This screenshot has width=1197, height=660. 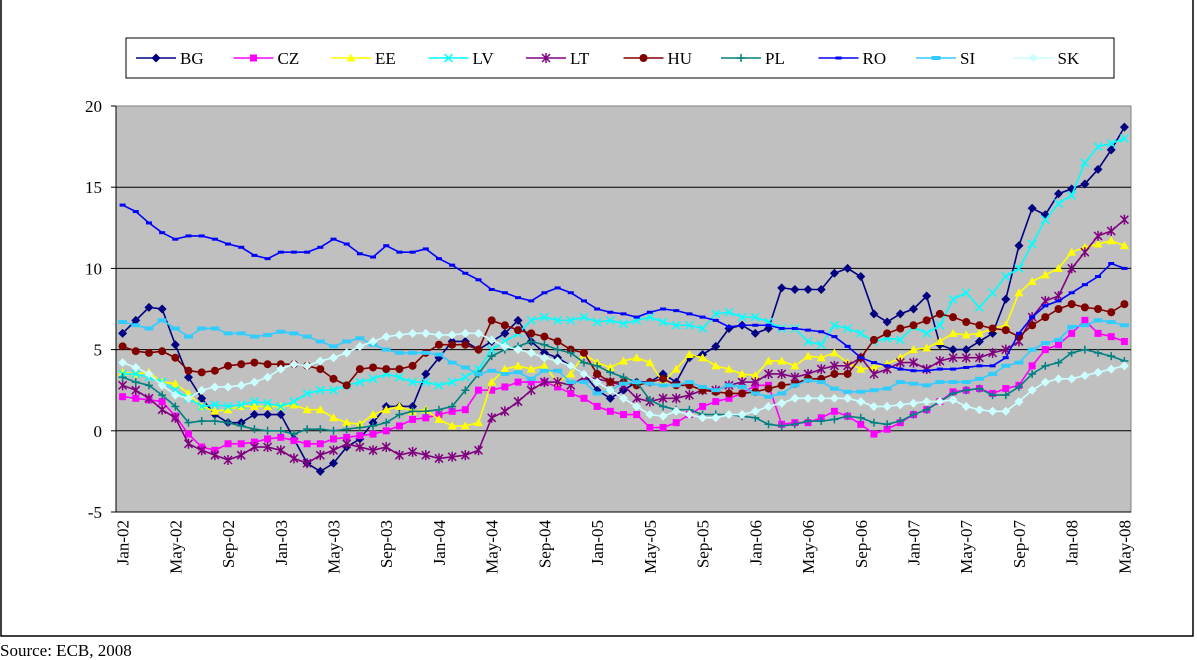 What do you see at coordinates (175, 547) in the screenshot?
I see `x-tick-label: May-02` at bounding box center [175, 547].